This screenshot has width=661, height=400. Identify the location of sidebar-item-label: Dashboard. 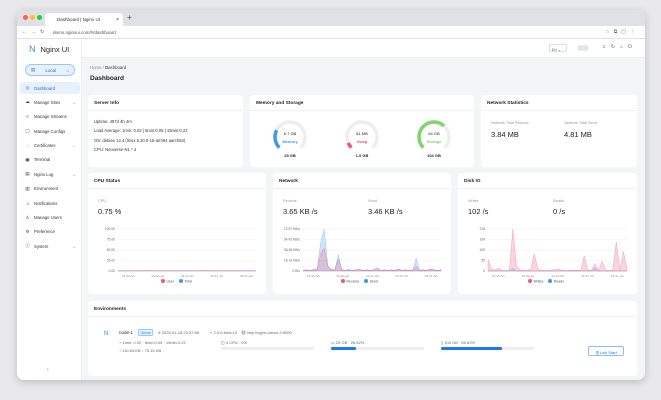
(45, 88).